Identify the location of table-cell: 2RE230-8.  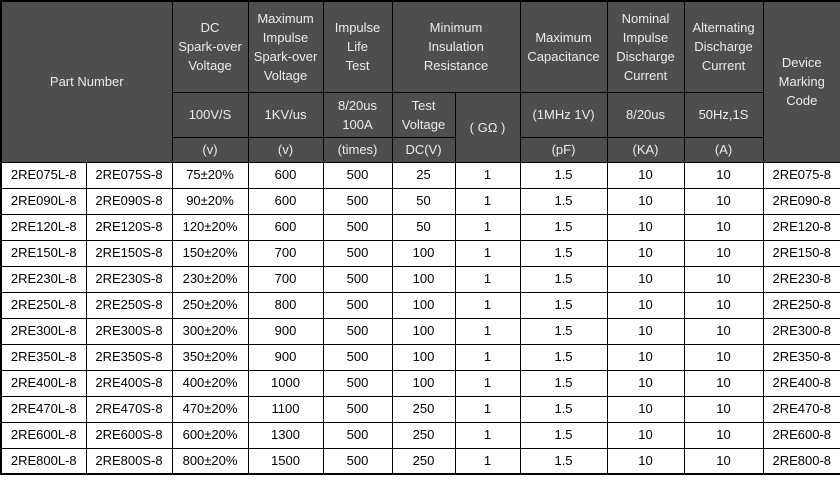
(801, 279).